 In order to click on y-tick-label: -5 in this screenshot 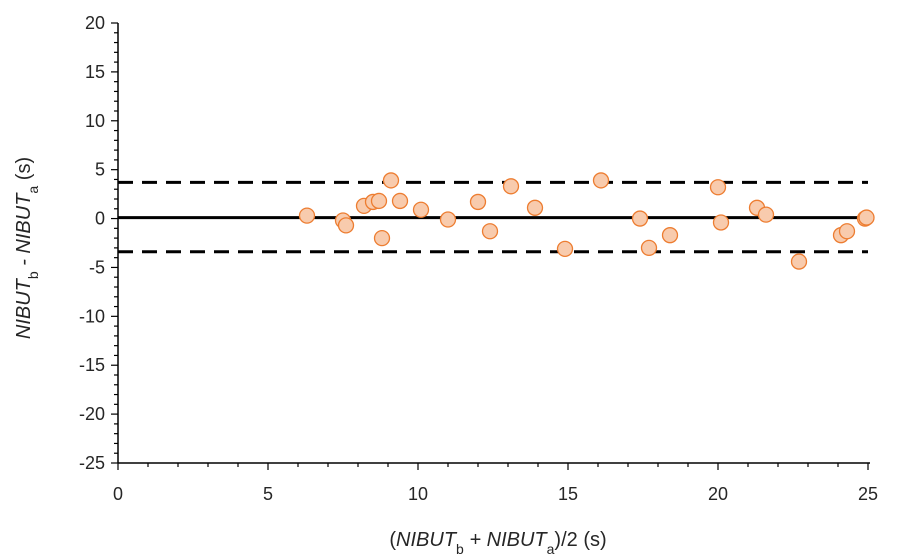, I will do `click(97, 267)`.